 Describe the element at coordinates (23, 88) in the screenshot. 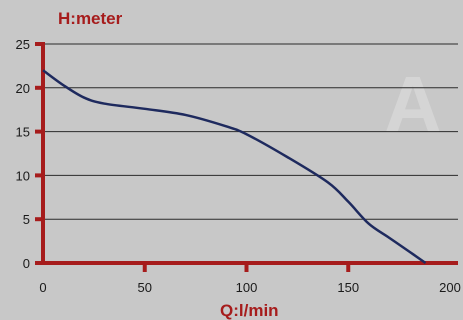

I see `y-tick-label: 20` at that location.